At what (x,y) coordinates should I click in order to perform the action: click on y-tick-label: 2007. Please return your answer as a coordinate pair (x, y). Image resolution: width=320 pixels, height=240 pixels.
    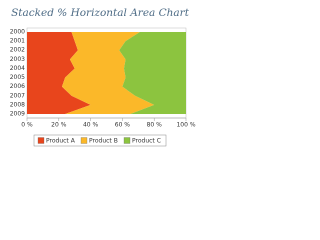
    Looking at the image, I should click on (17, 95).